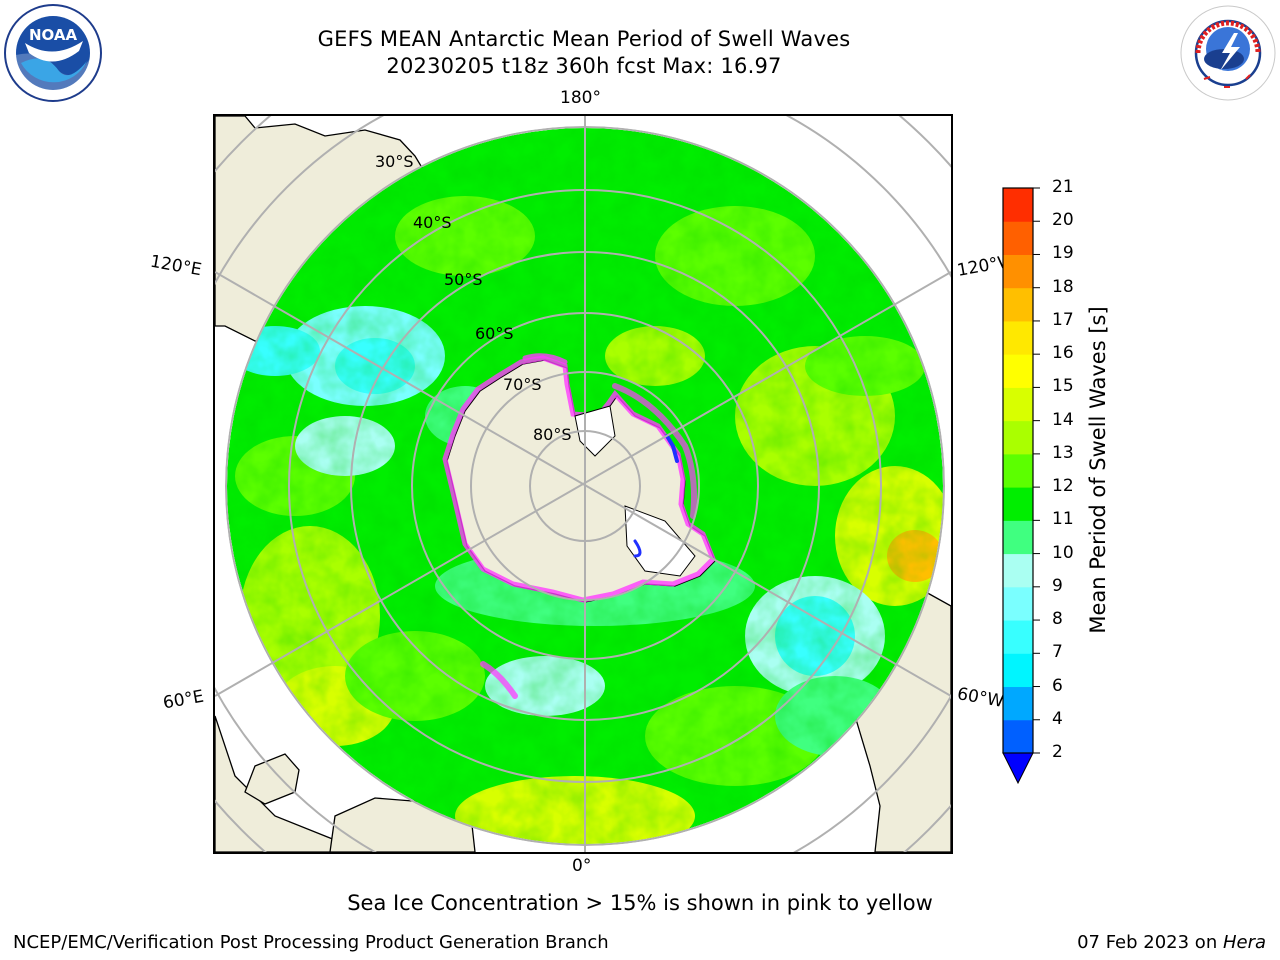  Describe the element at coordinates (552, 434) in the screenshot. I see `lat-label-80s: 80°S` at that location.